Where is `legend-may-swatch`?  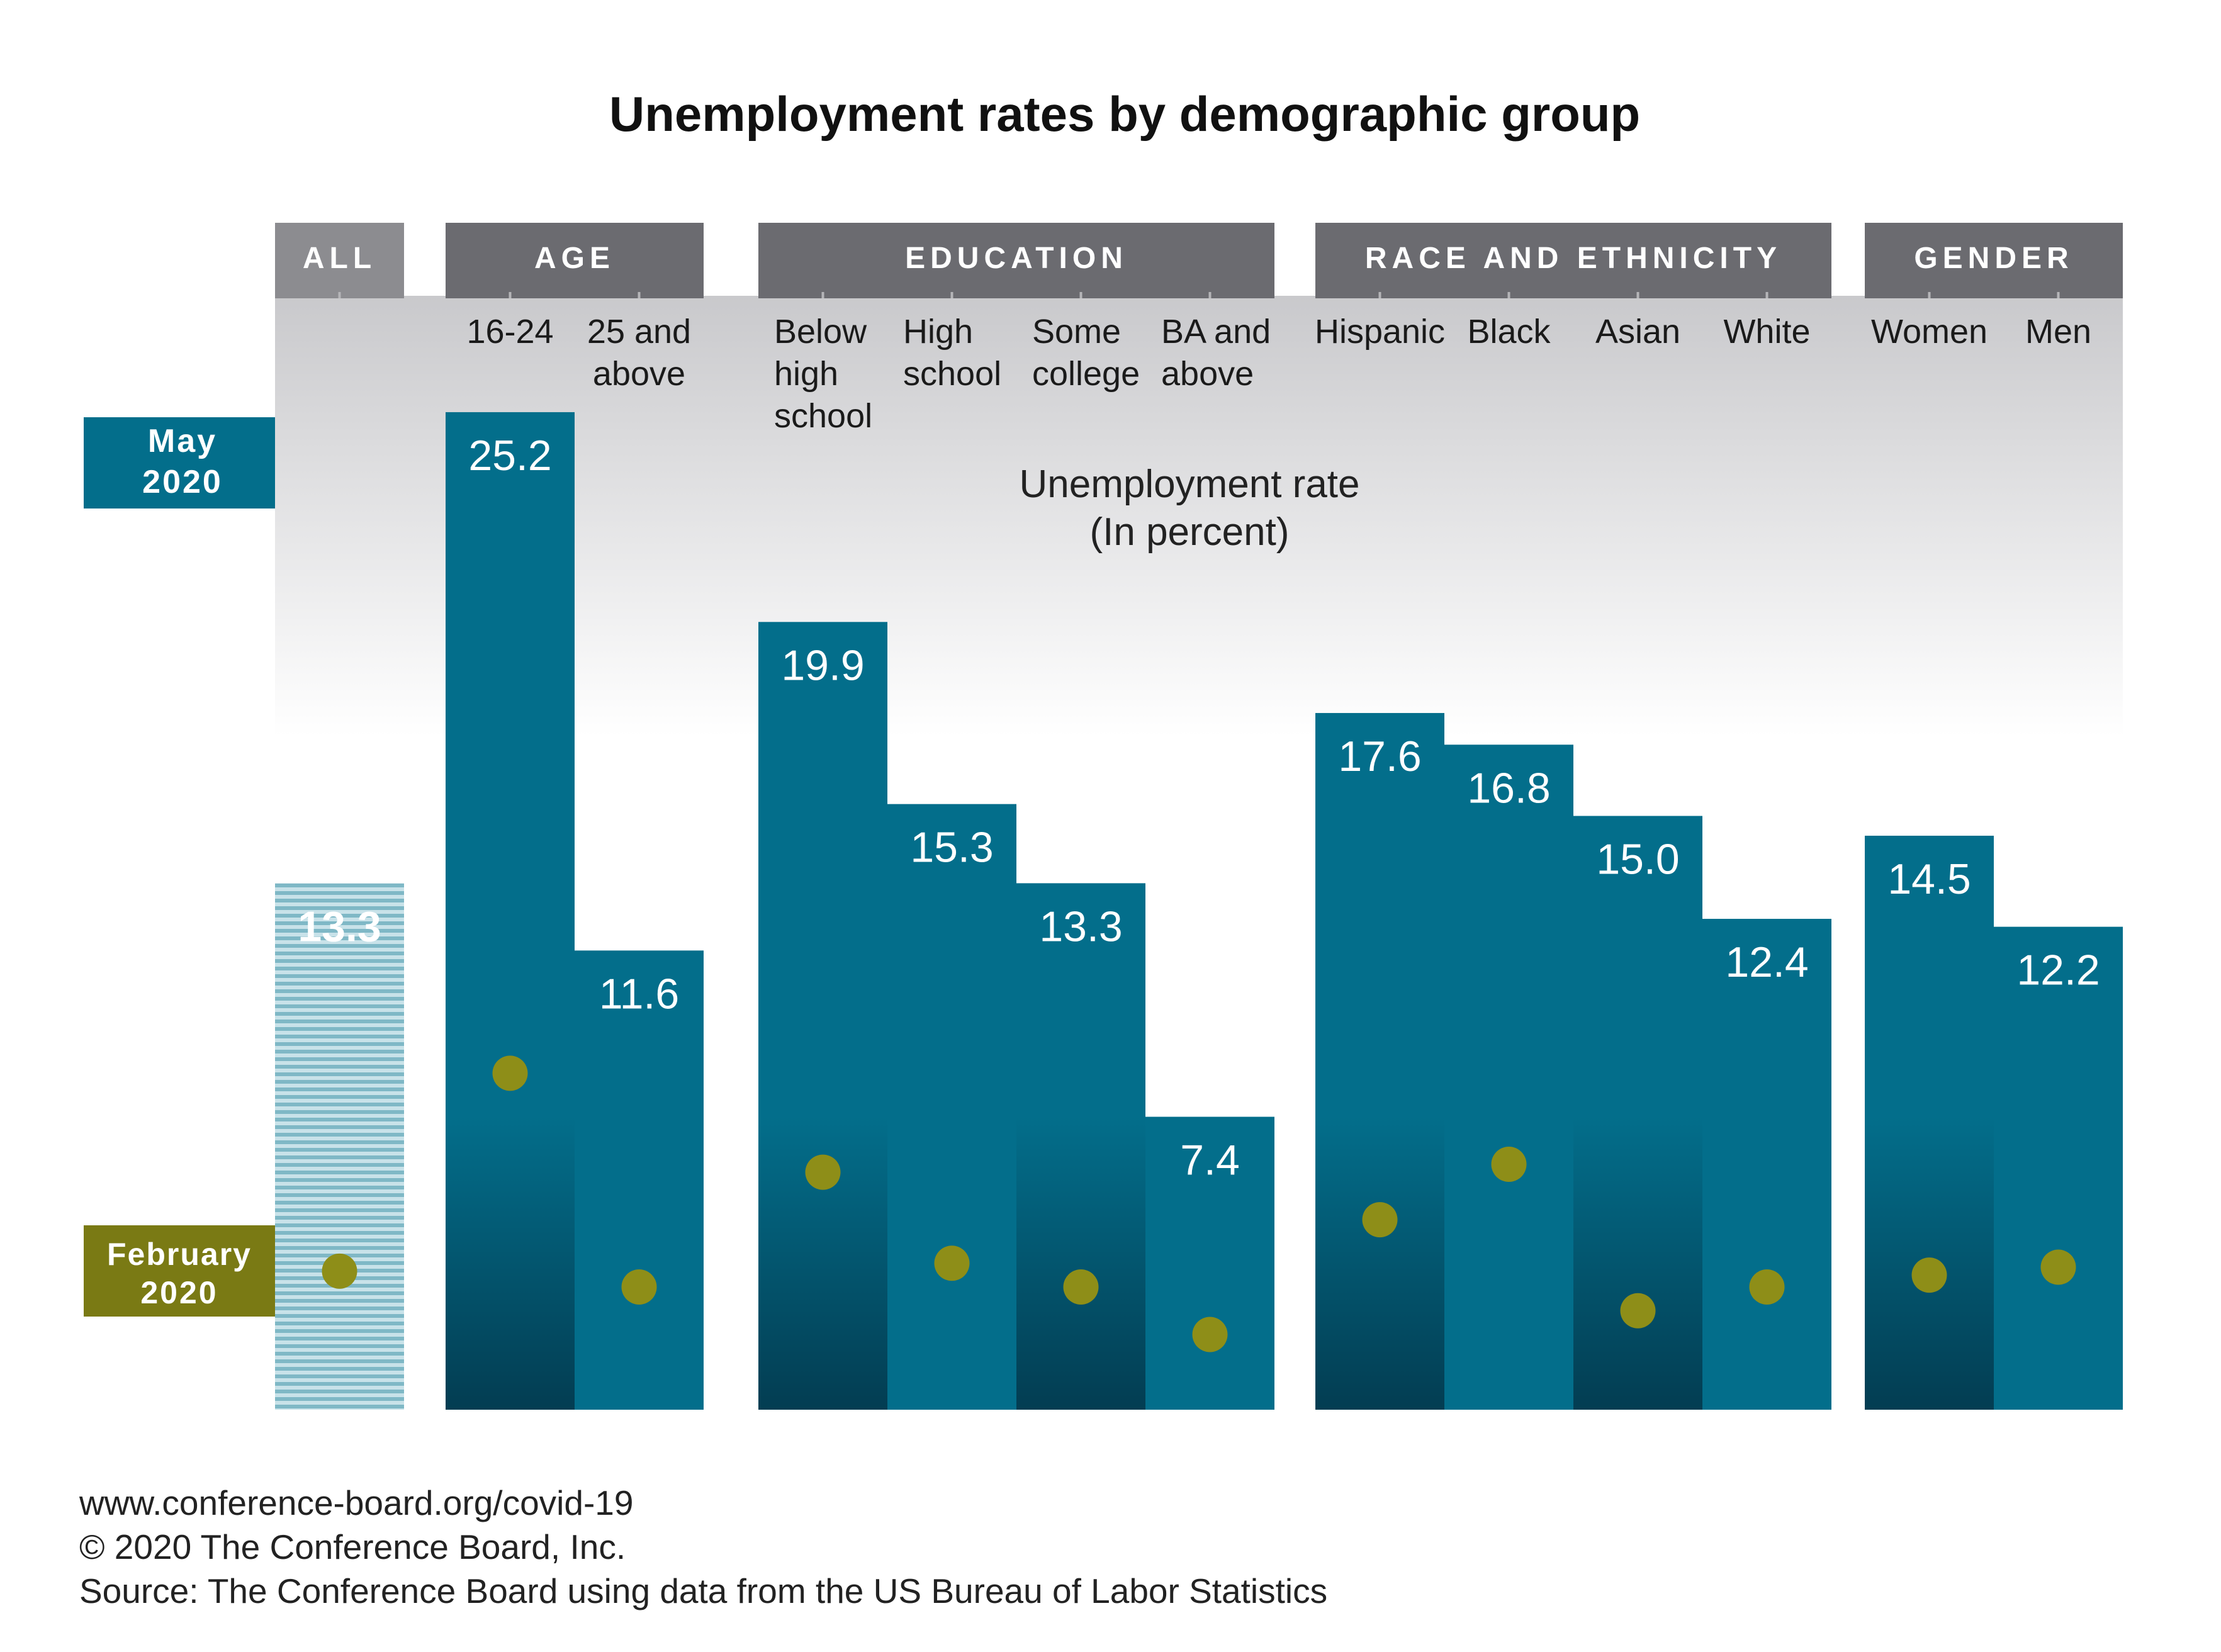 legend-may-swatch is located at coordinates (179, 463).